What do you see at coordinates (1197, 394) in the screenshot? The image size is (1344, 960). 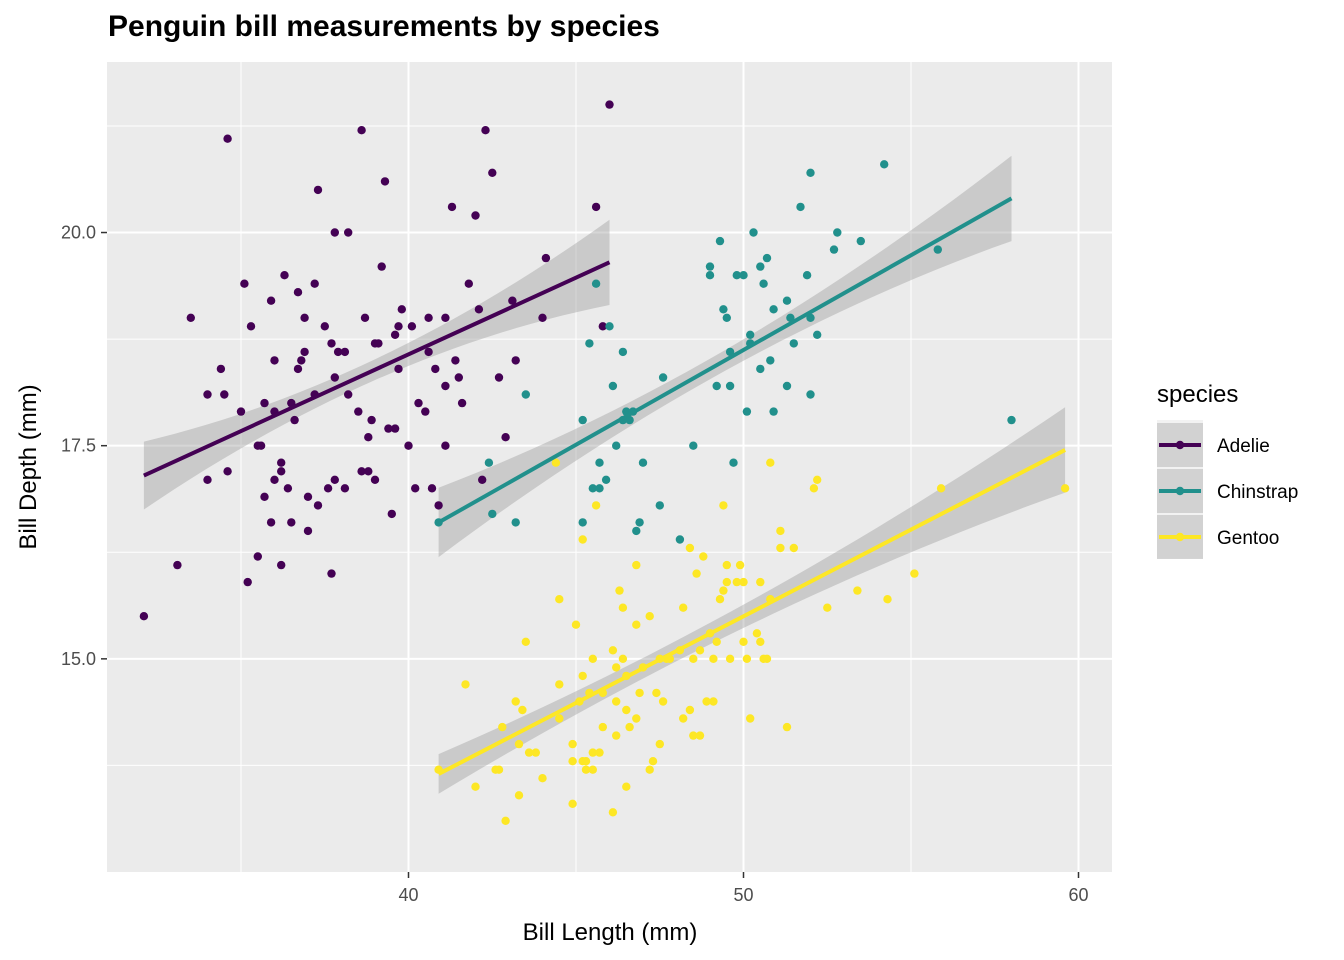 I see `legend-title: species` at bounding box center [1197, 394].